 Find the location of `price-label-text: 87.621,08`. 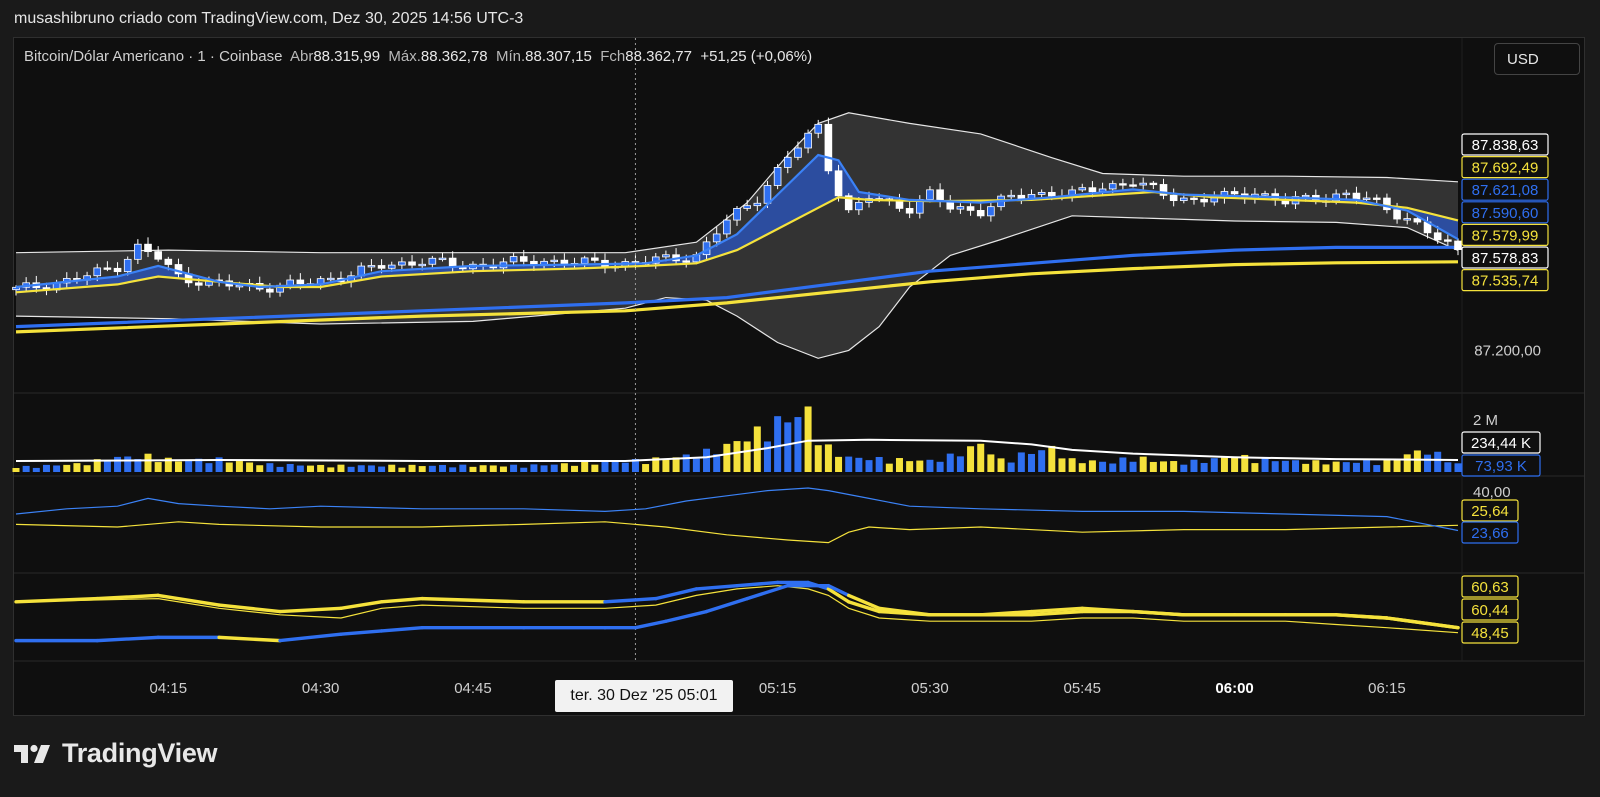

price-label-text: 87.621,08 is located at coordinates (1505, 190).